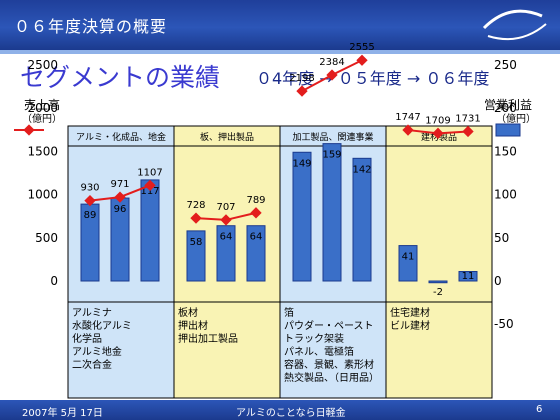  What do you see at coordinates (504, 324) in the screenshot?
I see `right-axis-tick-label: -50` at bounding box center [504, 324].